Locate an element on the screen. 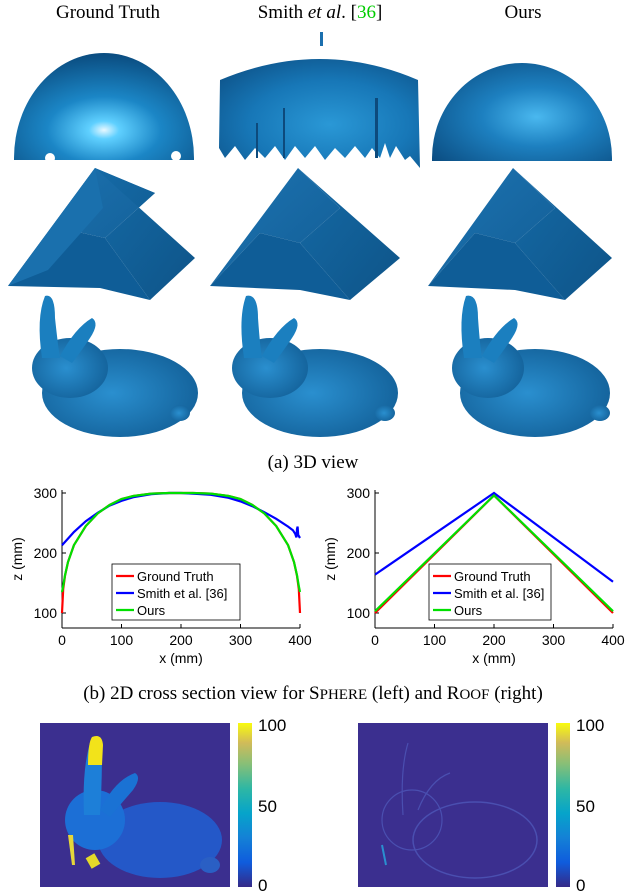 This screenshot has width=626, height=896. column-title-ground-truth: Ground Truth is located at coordinates (108, 12).